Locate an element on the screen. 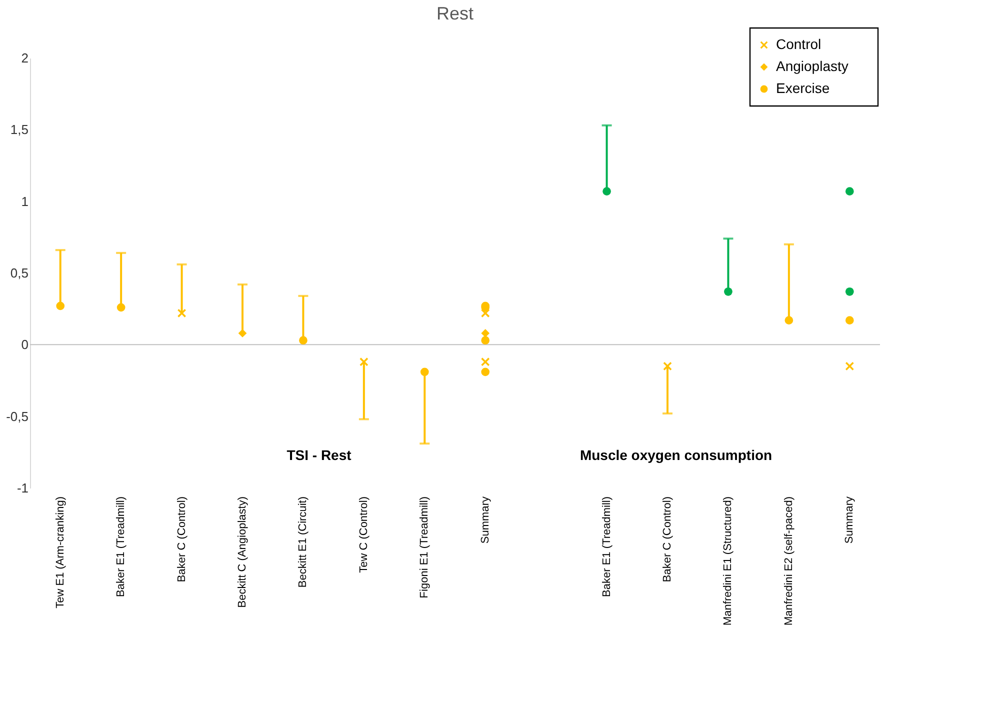 This screenshot has width=985, height=713. x-tick-label: Beckitt C (Angioplasty) is located at coordinates (242, 552).